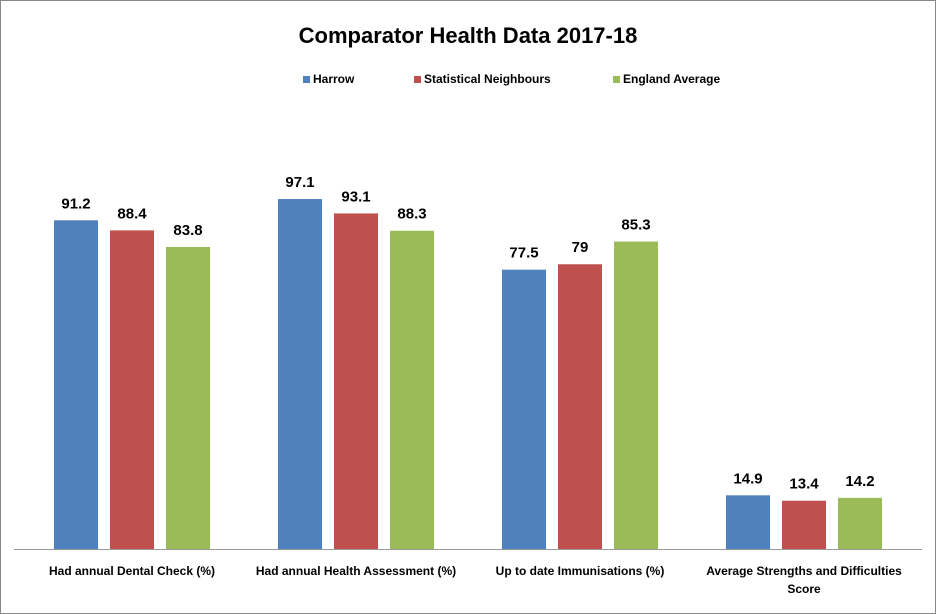  Describe the element at coordinates (804, 580) in the screenshot. I see `x-tick-label: Average Strengths and Difficulties Score` at that location.